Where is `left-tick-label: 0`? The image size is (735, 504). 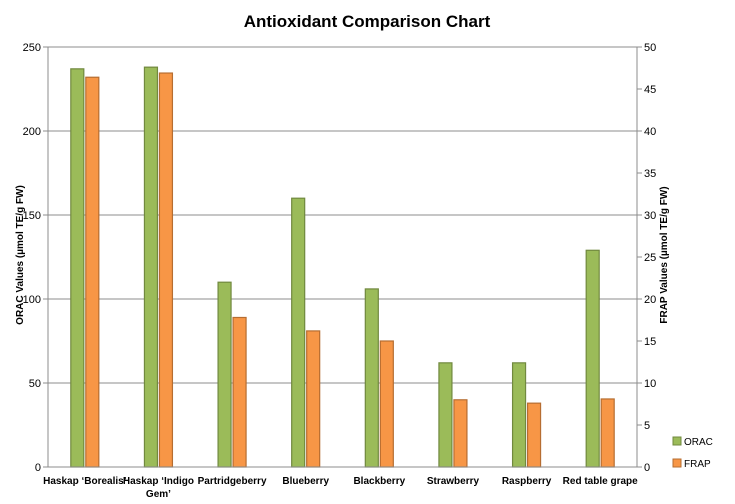
left-tick-label: 0 is located at coordinates (38, 468).